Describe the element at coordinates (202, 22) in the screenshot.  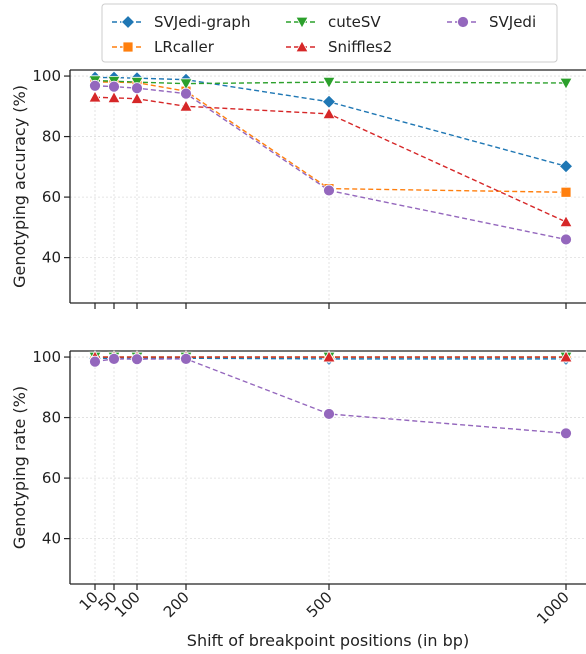
I see `legend-label-svjedi-graph: SVJedi-graph` at that location.